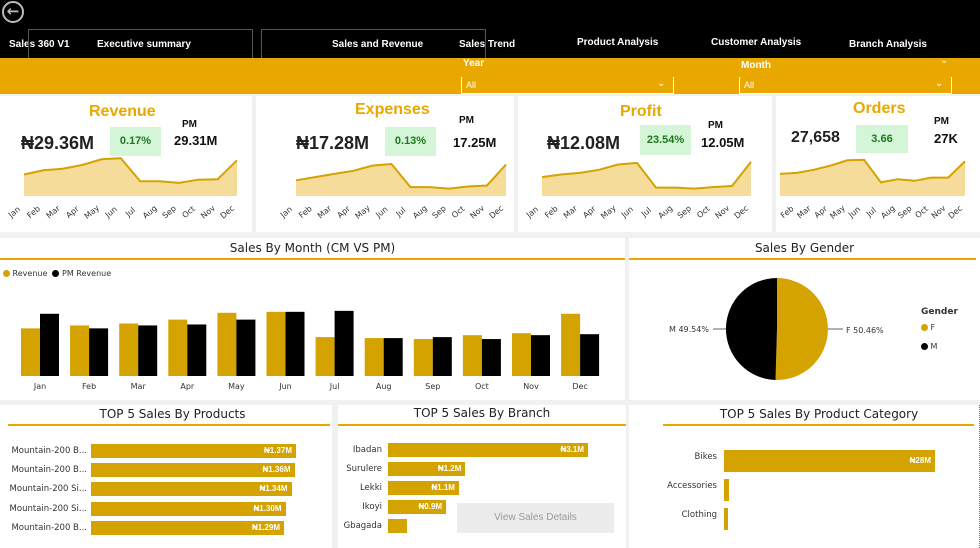 The width and height of the screenshot is (980, 548). Describe the element at coordinates (427, 469) in the screenshot. I see `horizontal-bar: ₦1.2M` at that location.